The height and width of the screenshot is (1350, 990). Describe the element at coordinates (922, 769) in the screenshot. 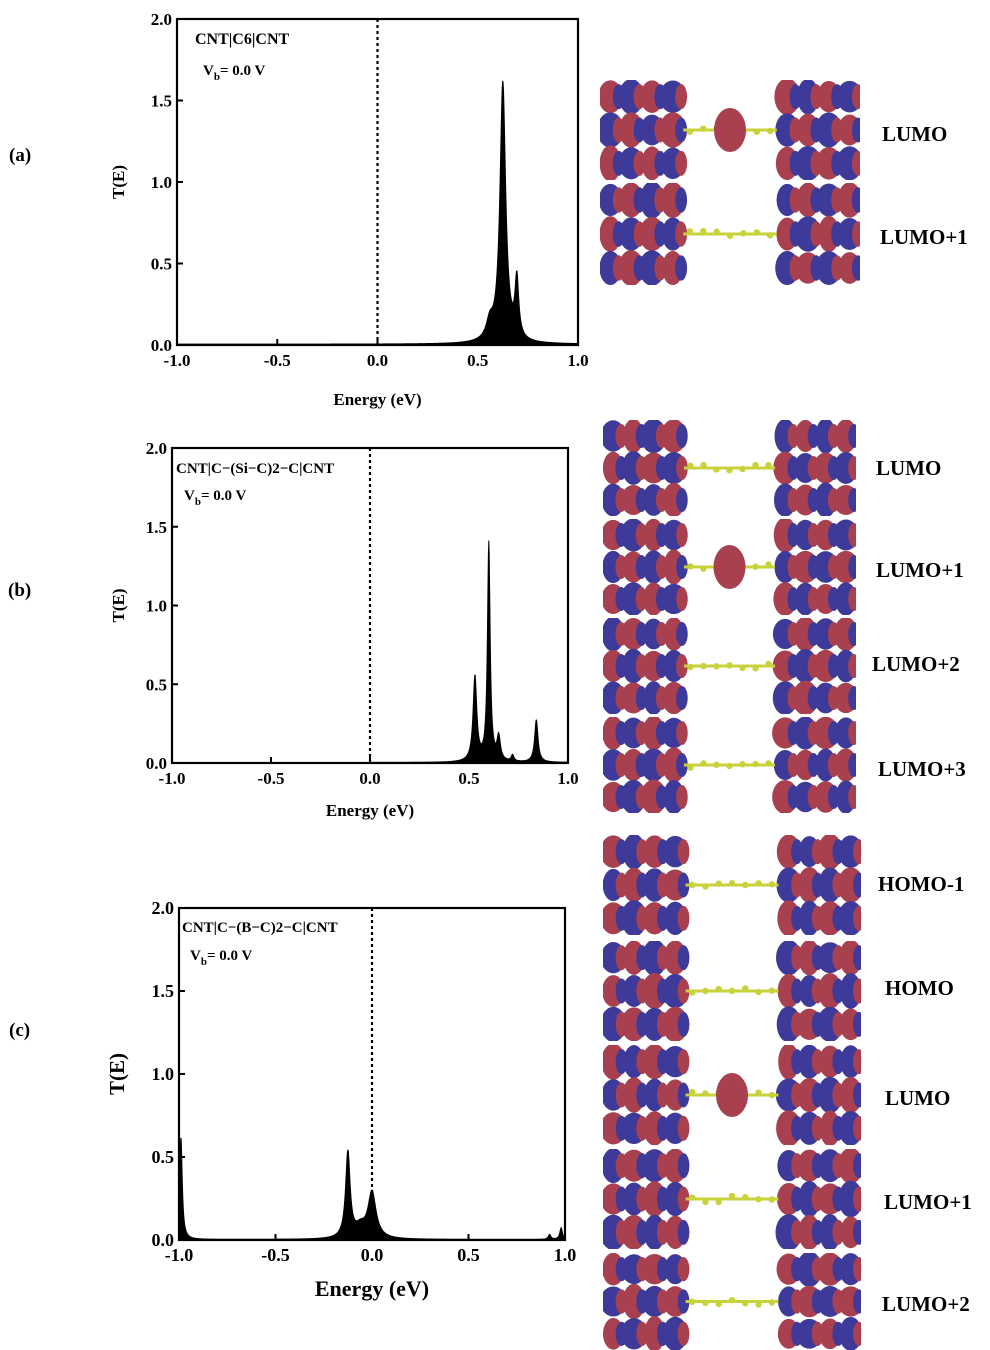

I see `orbital-label: LUMO+3` at that location.